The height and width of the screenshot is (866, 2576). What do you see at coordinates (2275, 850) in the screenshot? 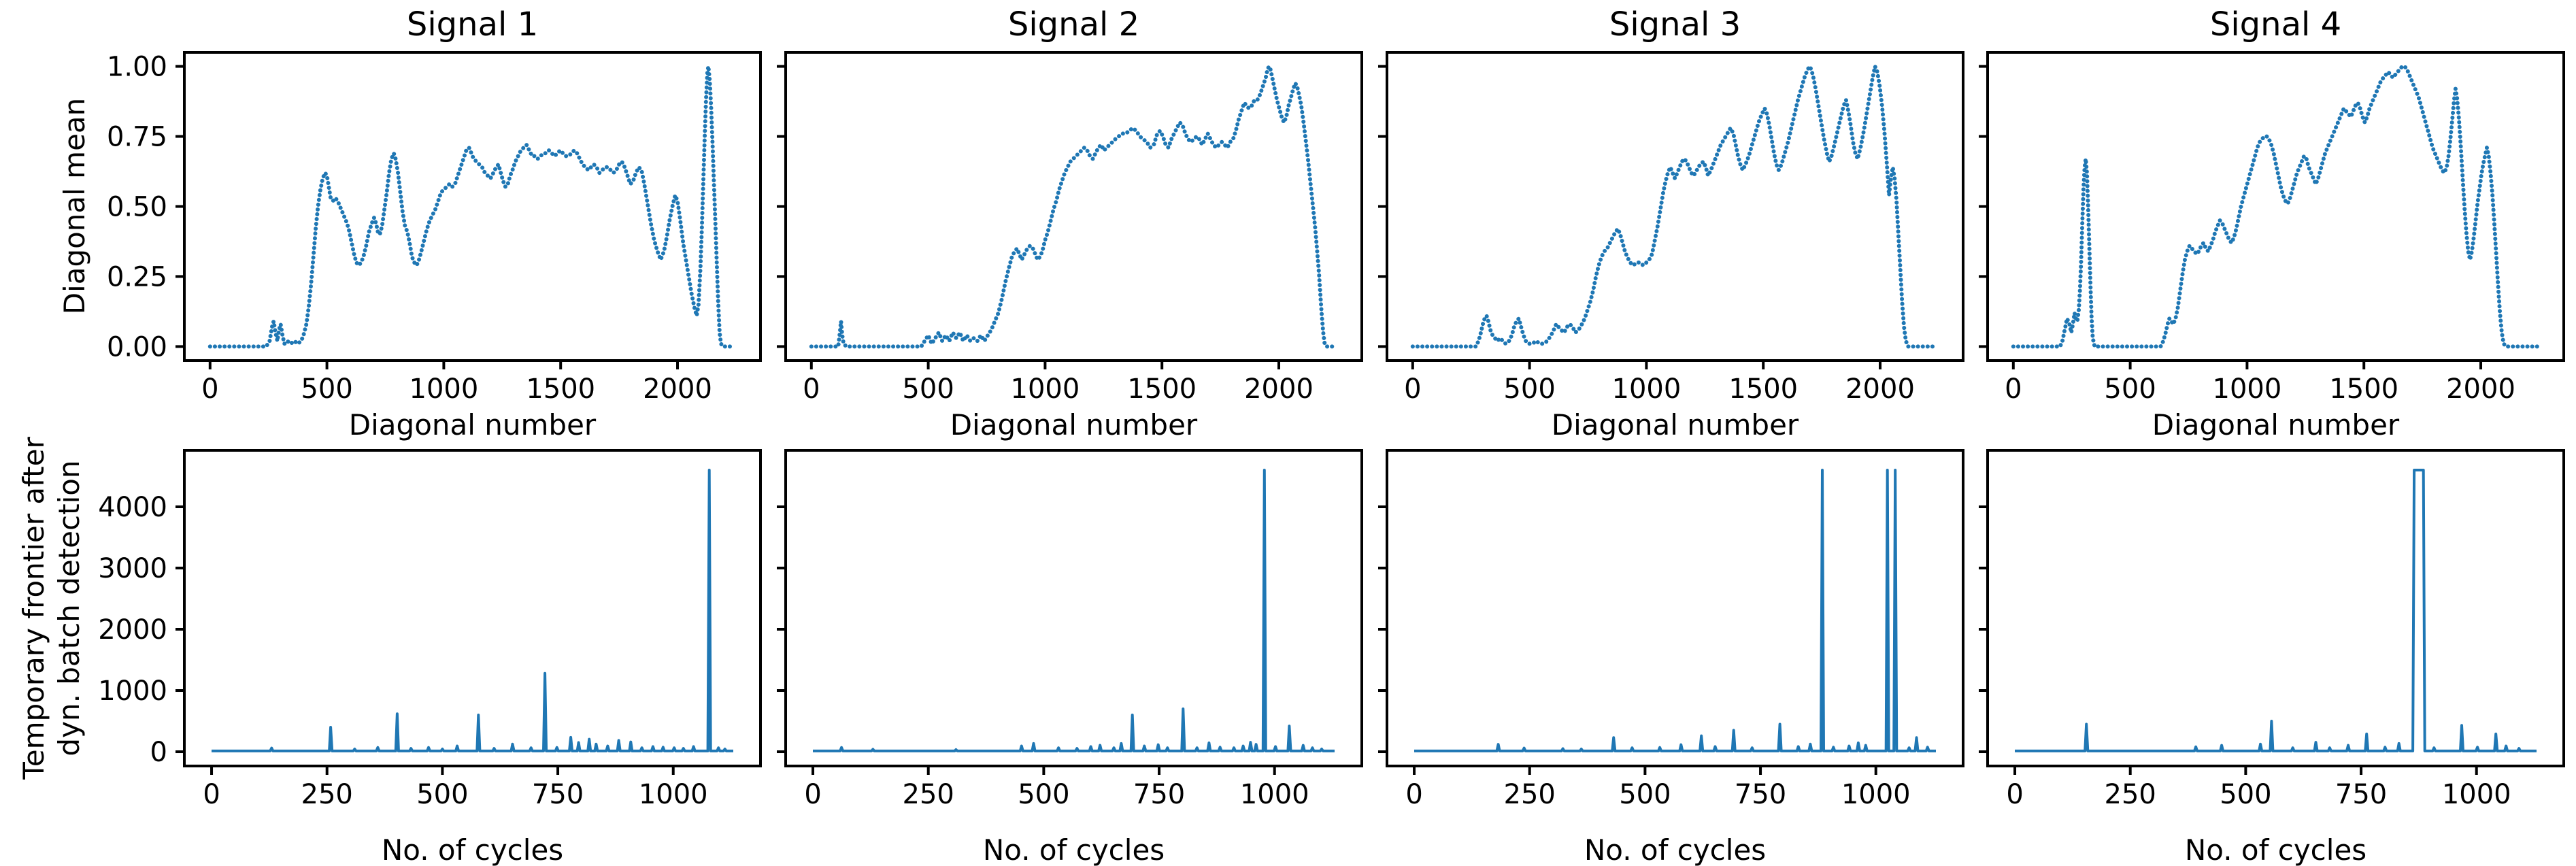
I see `x-axis-label-no-of-cycles-4: No. of cycles` at bounding box center [2275, 850].